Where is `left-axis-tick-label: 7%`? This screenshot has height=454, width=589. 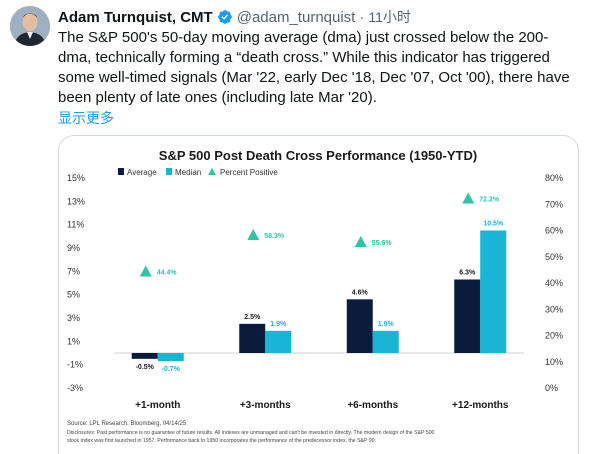 left-axis-tick-label: 7% is located at coordinates (73, 271).